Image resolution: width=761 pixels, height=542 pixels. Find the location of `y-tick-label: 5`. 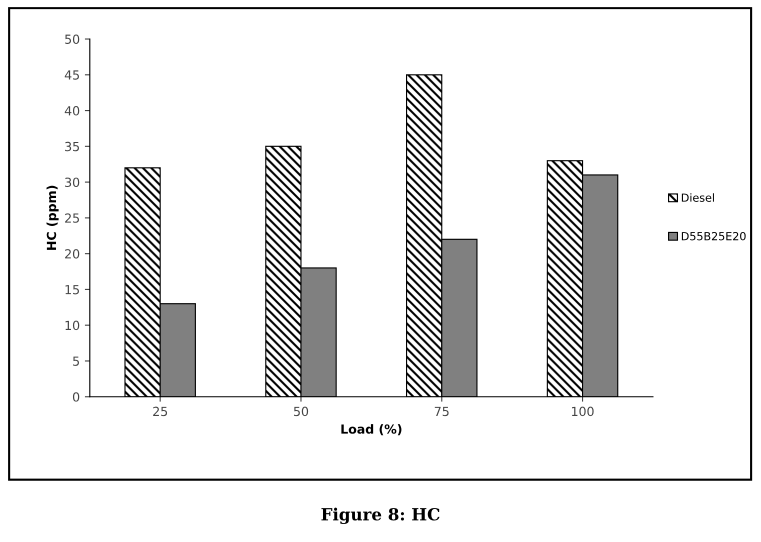

y-tick-label: 5 is located at coordinates (76, 361).